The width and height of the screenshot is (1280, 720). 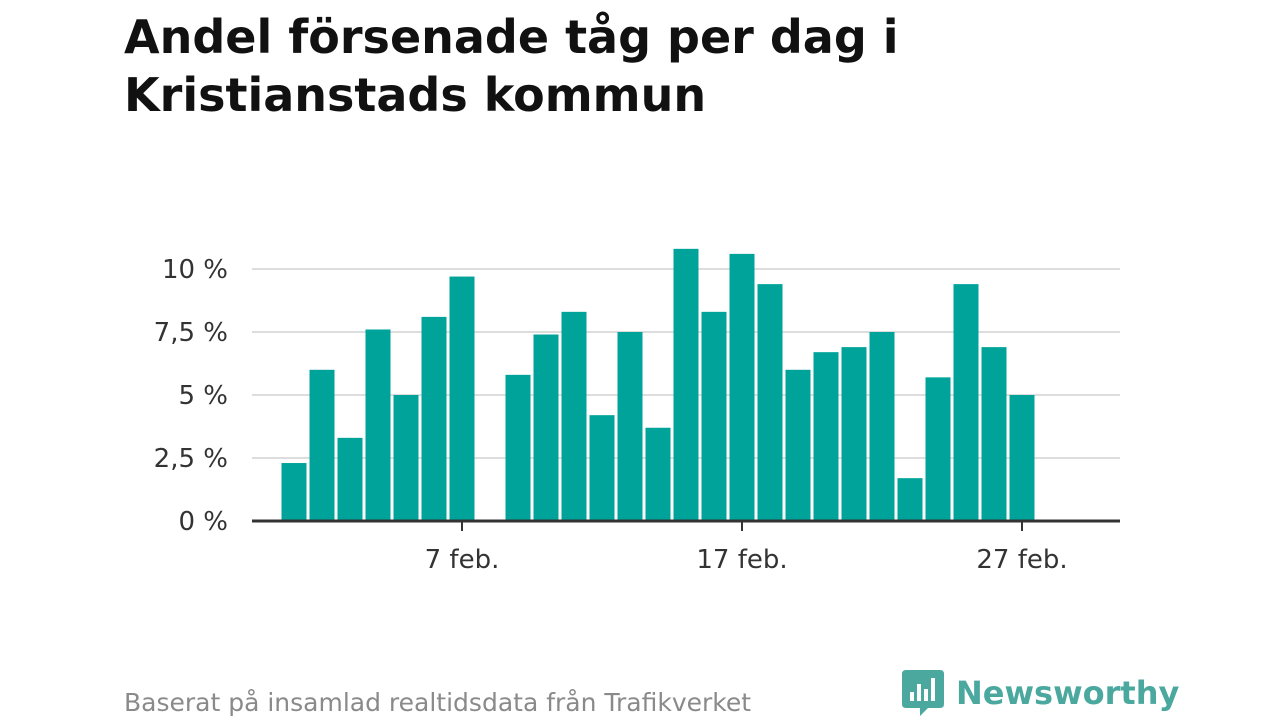 What do you see at coordinates (462, 560) in the screenshot?
I see `x-tick-label: 7 feb.` at bounding box center [462, 560].